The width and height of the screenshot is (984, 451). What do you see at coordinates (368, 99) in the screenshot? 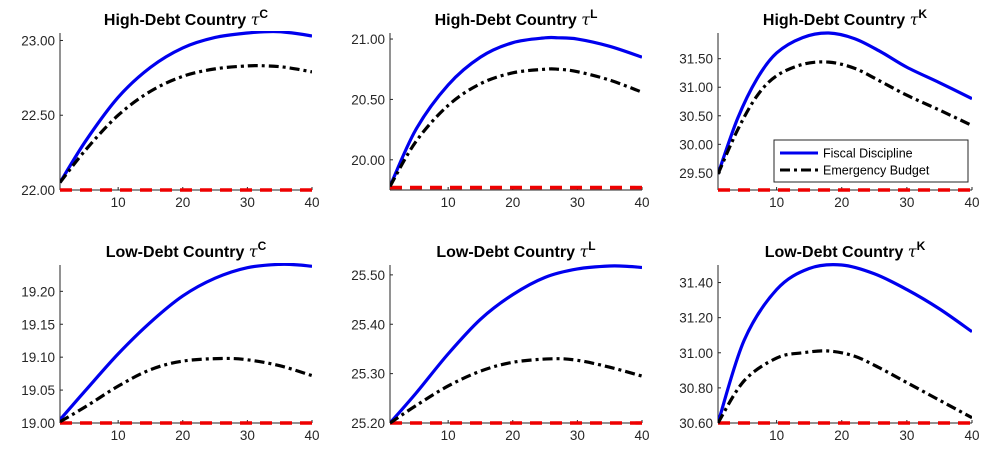
I see `y-tick-label: 20.50` at bounding box center [368, 99].